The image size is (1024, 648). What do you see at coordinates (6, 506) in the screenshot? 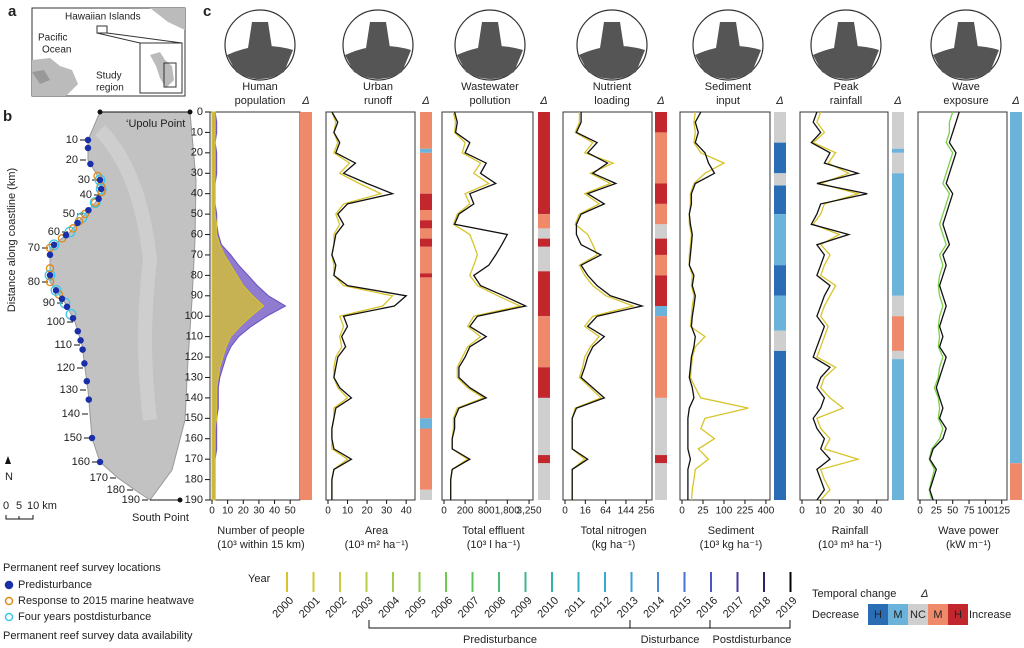
I see `scale-label: 0` at bounding box center [6, 506].